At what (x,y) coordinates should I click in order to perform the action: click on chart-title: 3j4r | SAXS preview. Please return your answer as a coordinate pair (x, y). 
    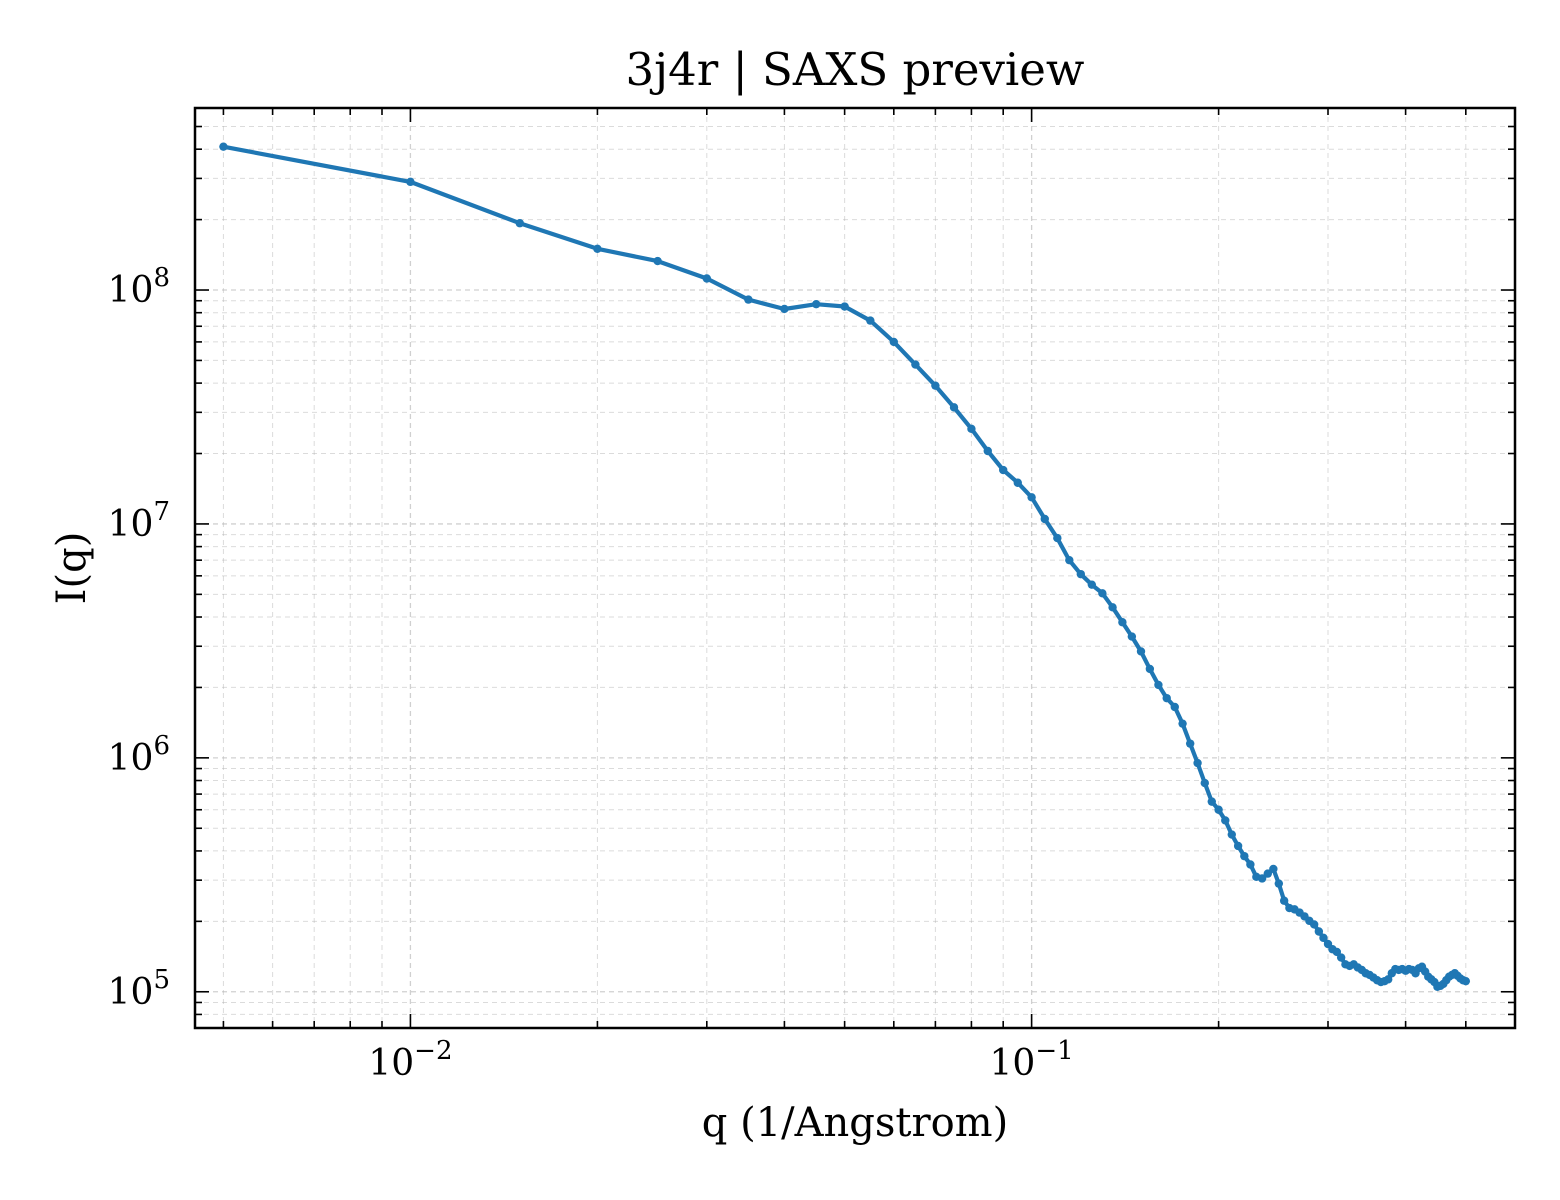
    Looking at the image, I should click on (855, 69).